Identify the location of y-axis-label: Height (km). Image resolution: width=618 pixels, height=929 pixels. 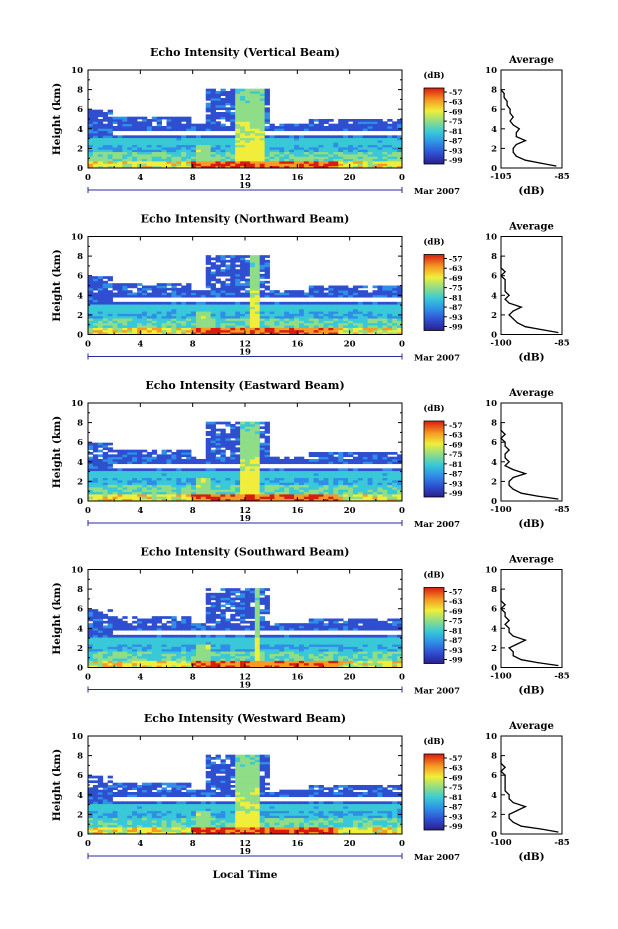
(57, 119).